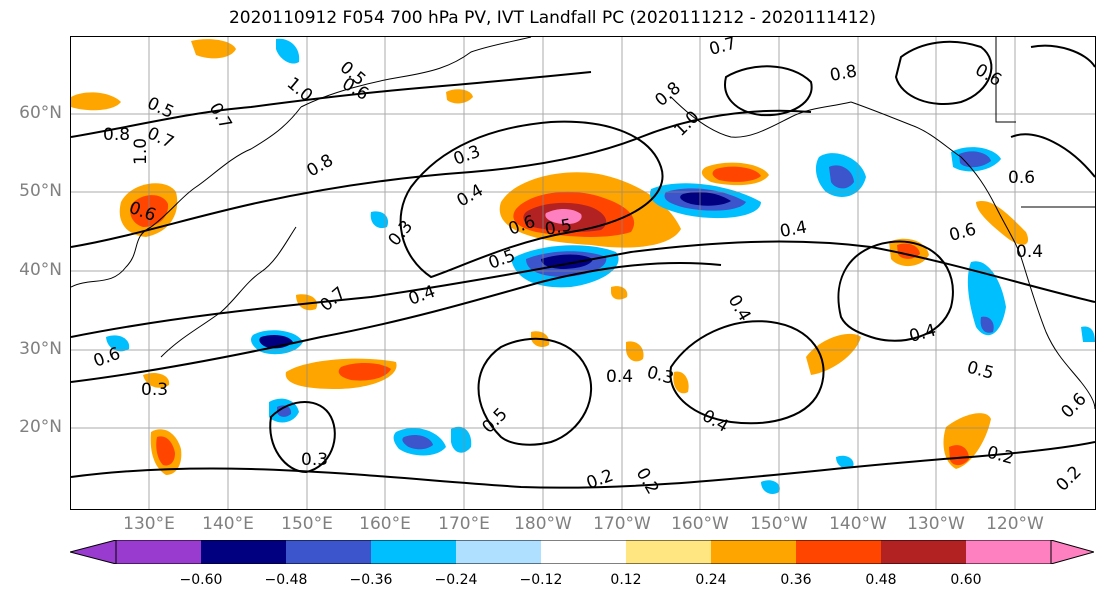  I want to click on lon-label-160w: 160°W, so click(700, 524).